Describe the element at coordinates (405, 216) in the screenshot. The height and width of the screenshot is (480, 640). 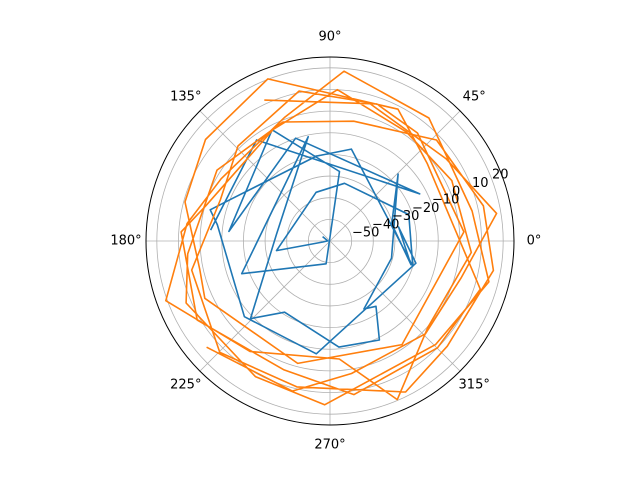
I see `r-tick-label: −30` at that location.